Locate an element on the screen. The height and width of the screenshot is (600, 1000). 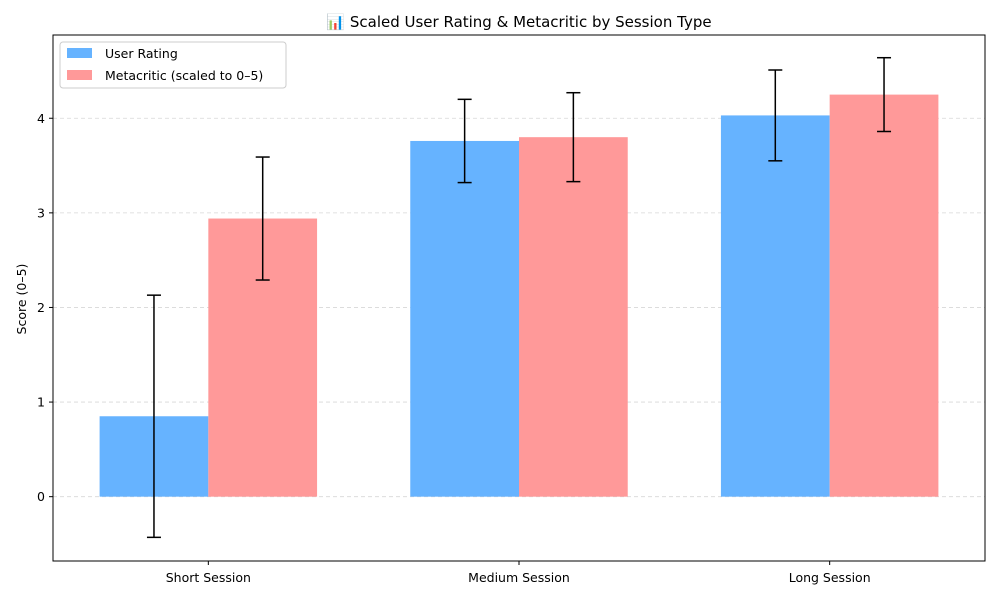
x-ticks: Short Session Medium Session Long Session is located at coordinates (518, 573).